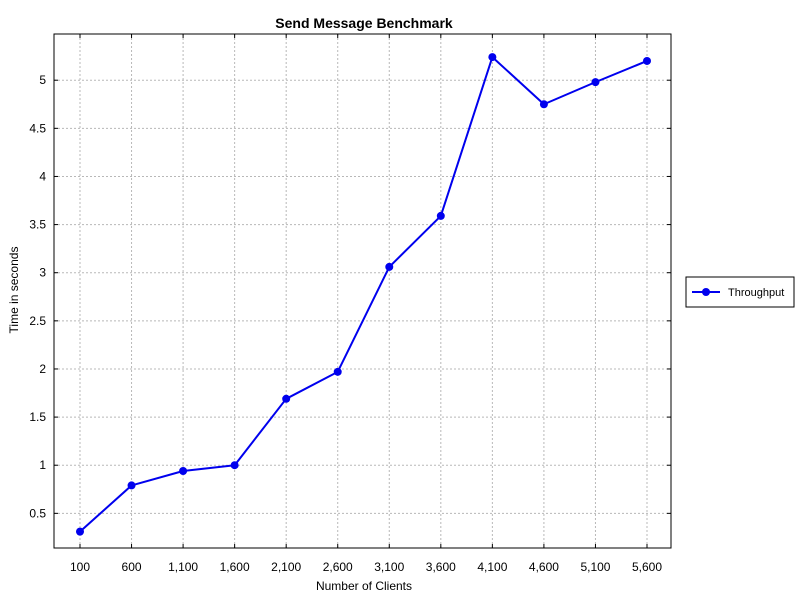 The height and width of the screenshot is (600, 800). I want to click on chart-title: Send Message Benchmark, so click(364, 23).